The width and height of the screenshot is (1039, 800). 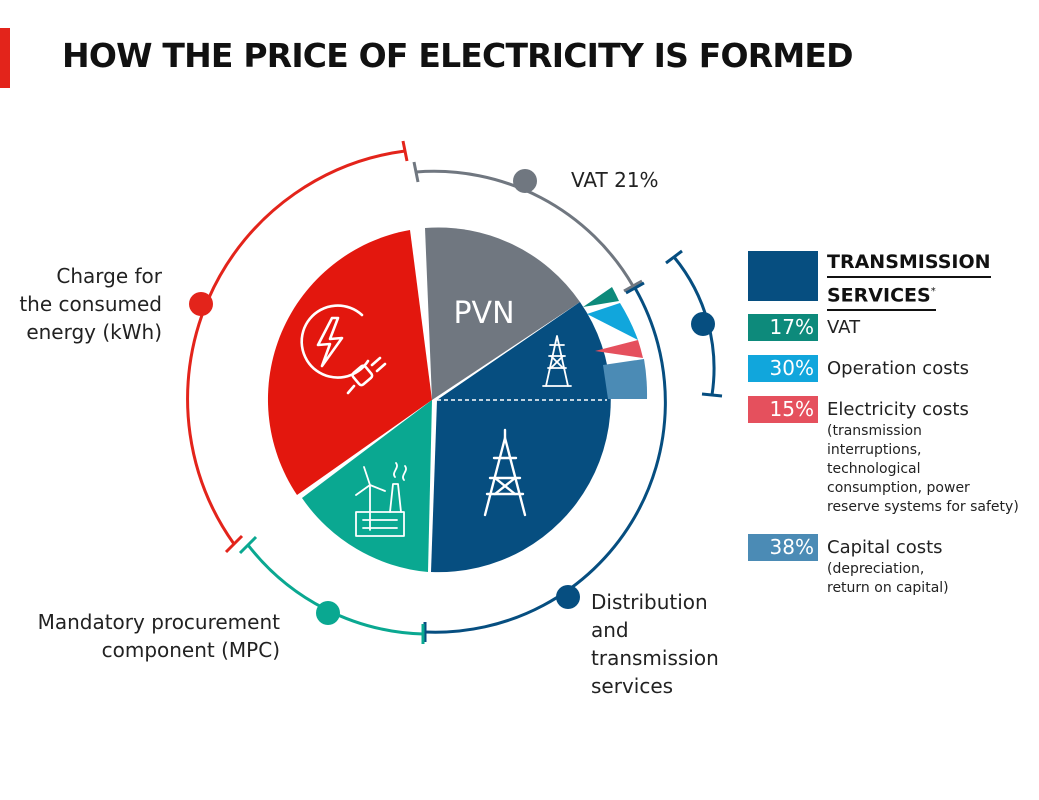 I want to click on page-title: HOW THE PRICE OF ELECTRICITY IS FORMED, so click(x=458, y=55).